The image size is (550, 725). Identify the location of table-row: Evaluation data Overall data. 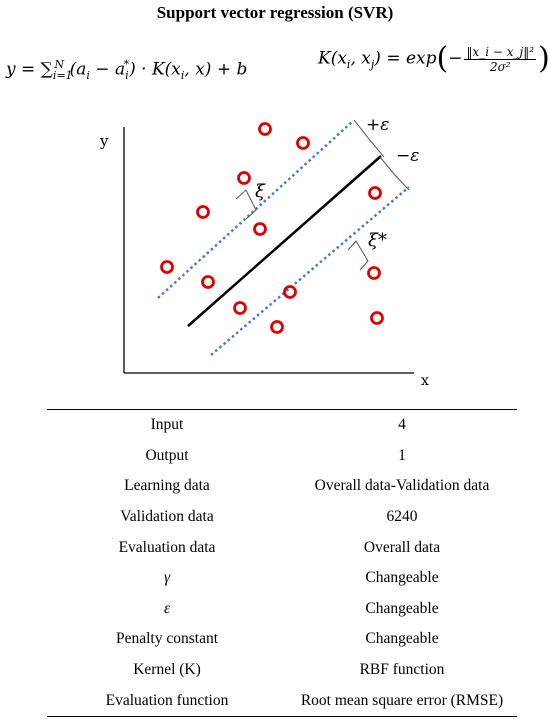
(282, 547).